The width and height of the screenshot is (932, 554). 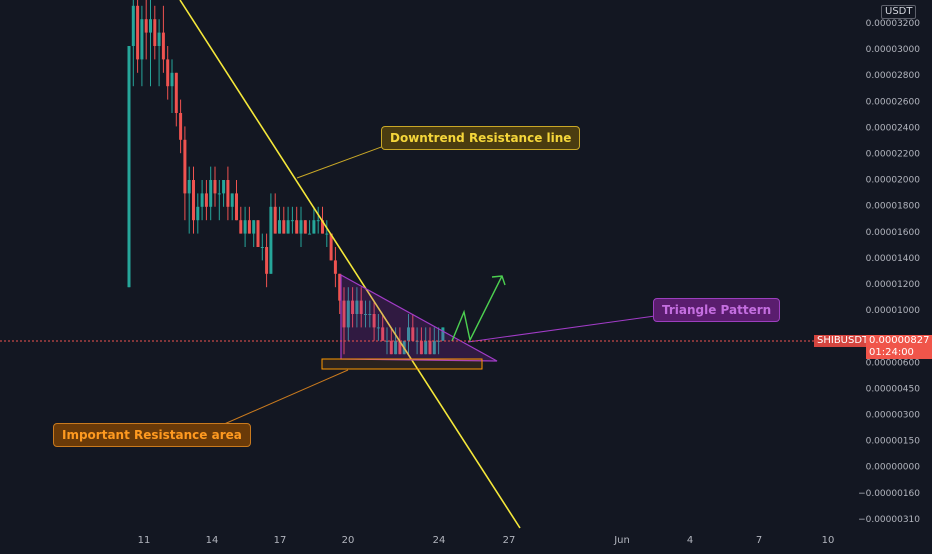 I want to click on y-tick-label: 0.00002200, so click(x=893, y=155).